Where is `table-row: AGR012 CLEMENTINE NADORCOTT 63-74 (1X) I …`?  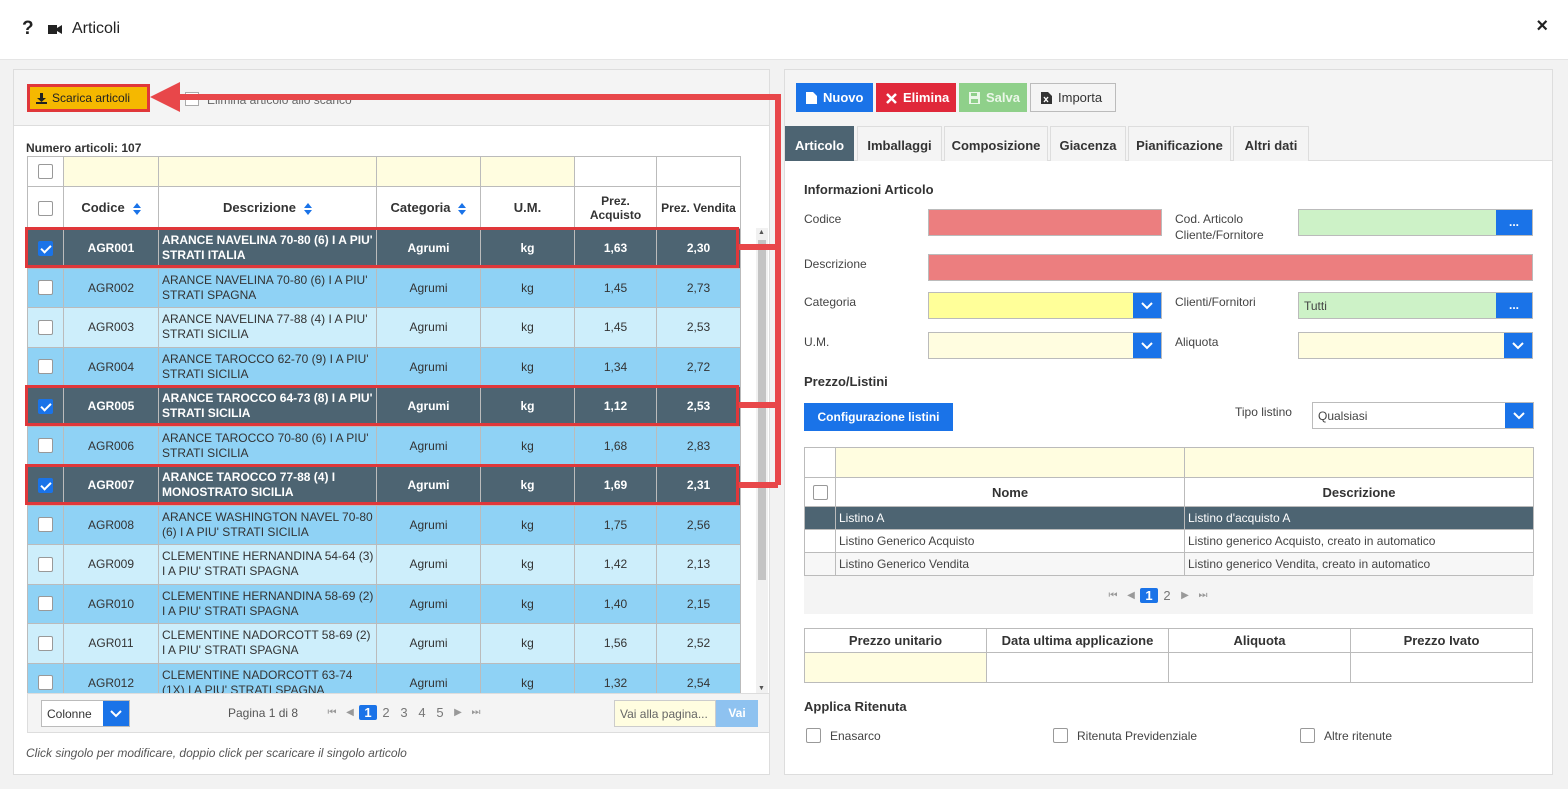
table-row: AGR012 CLEMENTINE NADORCOTT 63-74 (1X) I … is located at coordinates (384, 682).